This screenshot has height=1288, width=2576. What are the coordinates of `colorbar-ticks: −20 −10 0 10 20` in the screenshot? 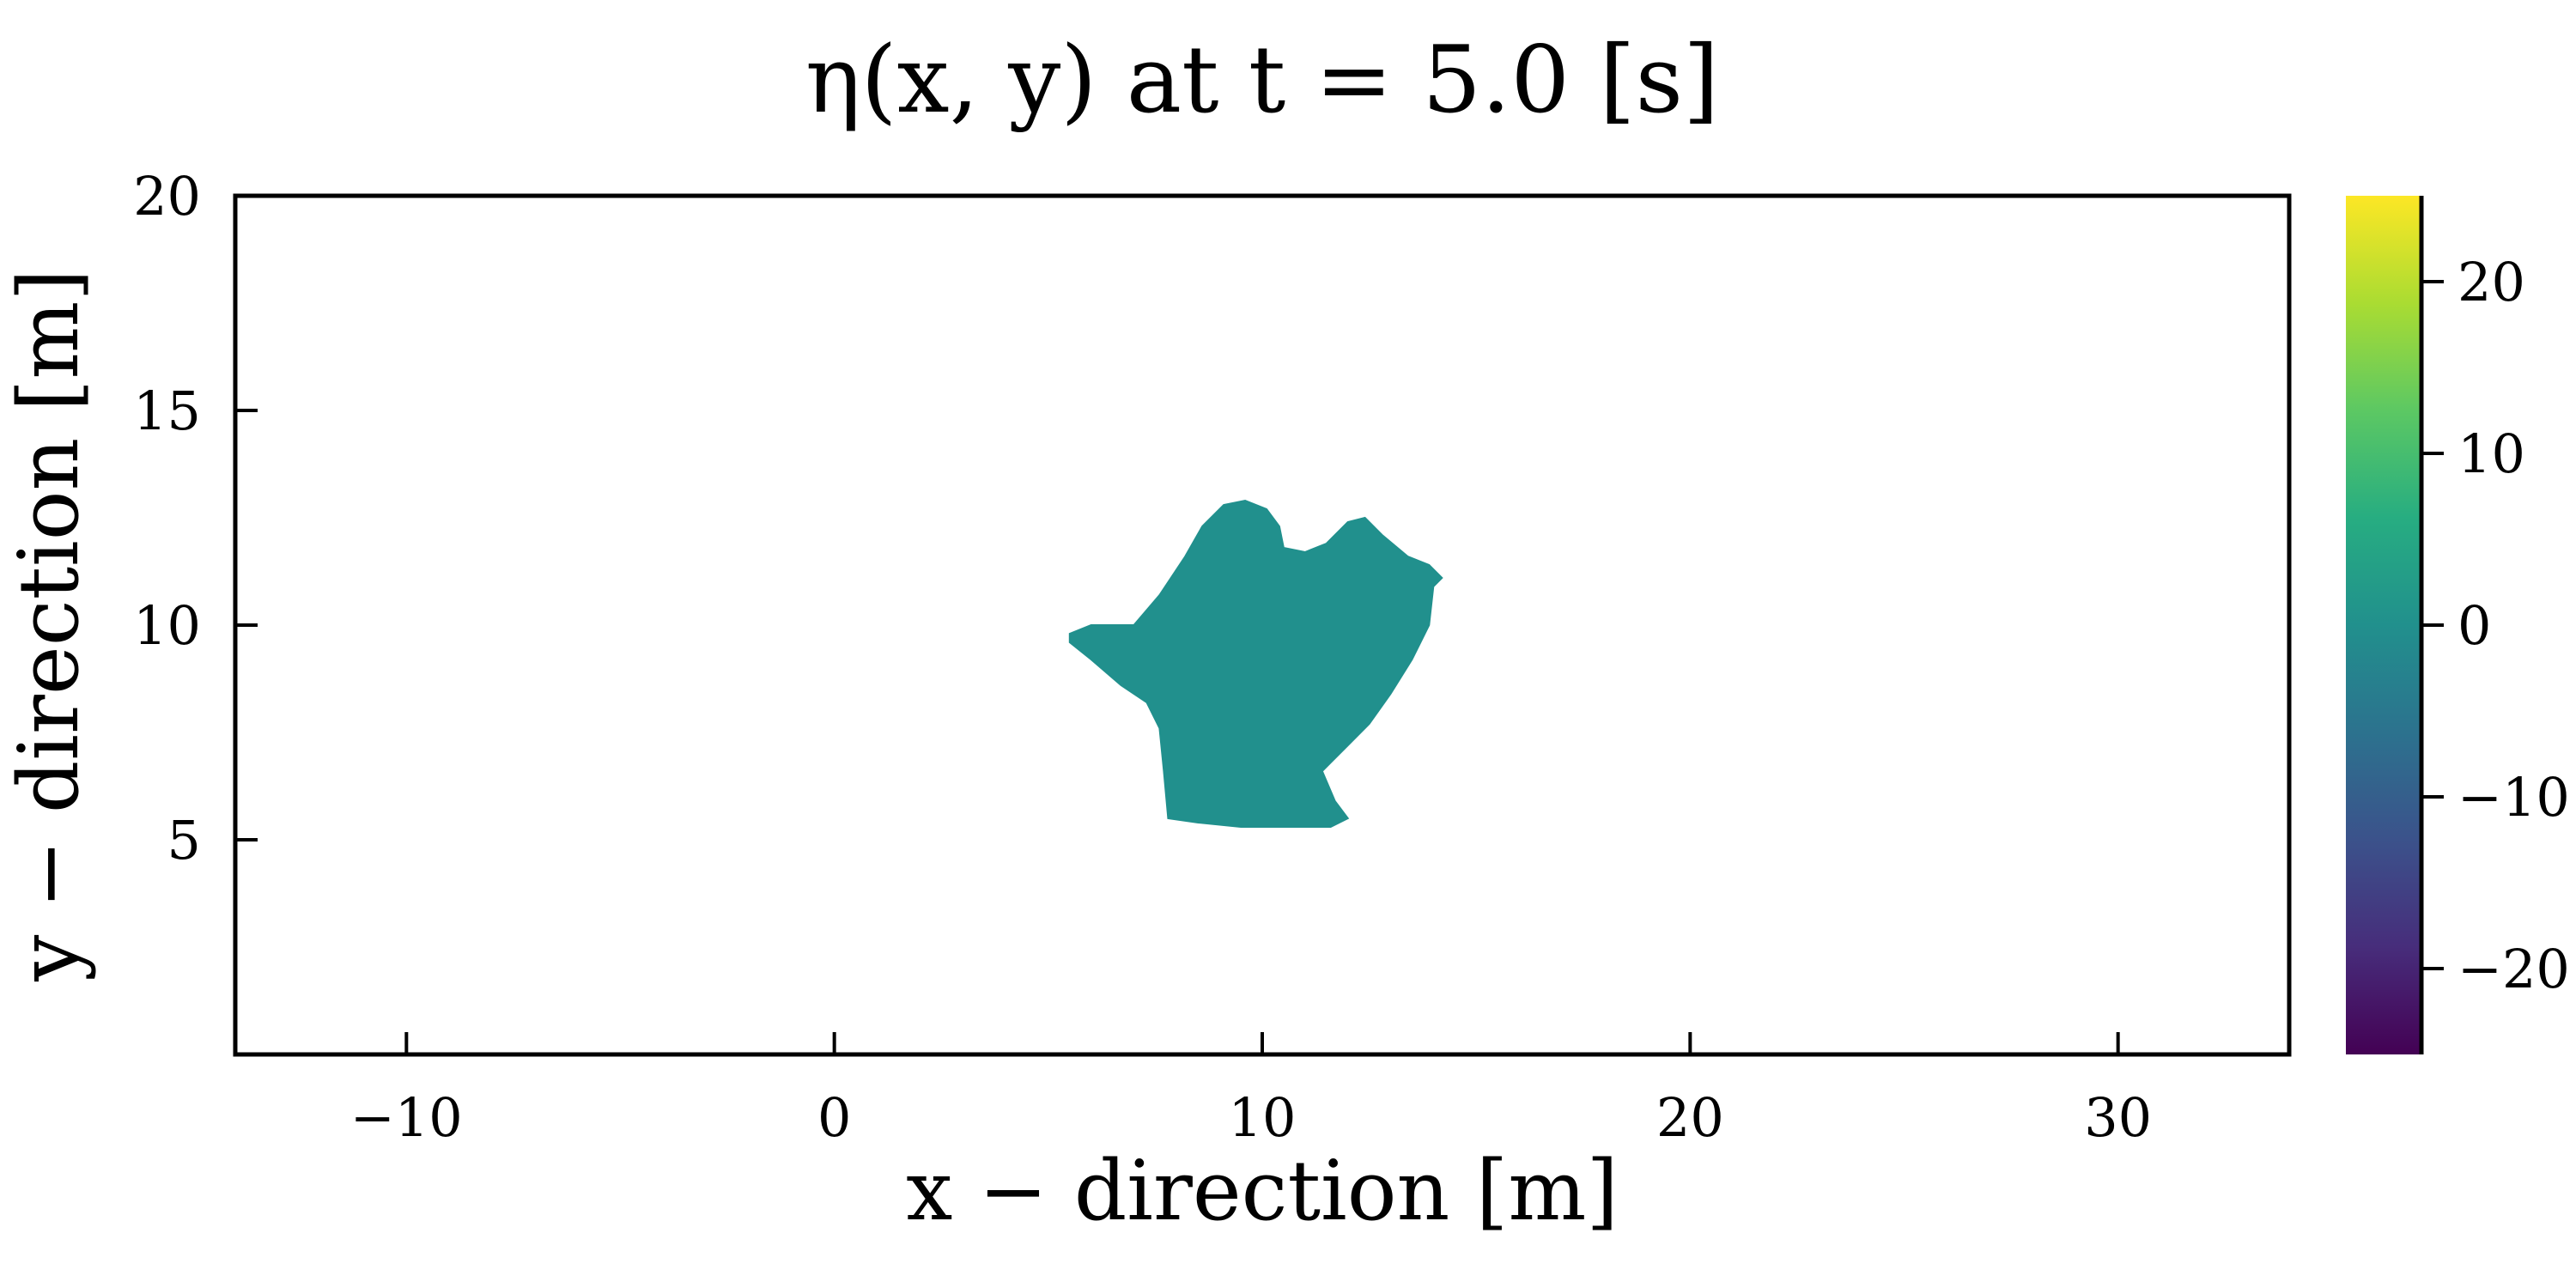 It's located at (2495, 625).